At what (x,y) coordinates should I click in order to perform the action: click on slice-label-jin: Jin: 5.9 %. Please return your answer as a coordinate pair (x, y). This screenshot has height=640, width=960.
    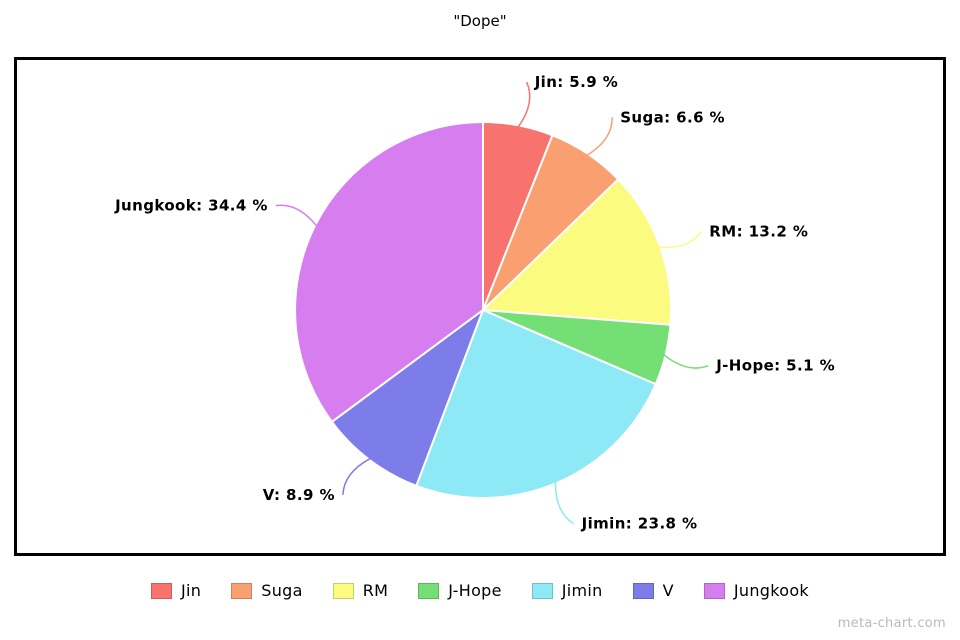
    Looking at the image, I should click on (576, 82).